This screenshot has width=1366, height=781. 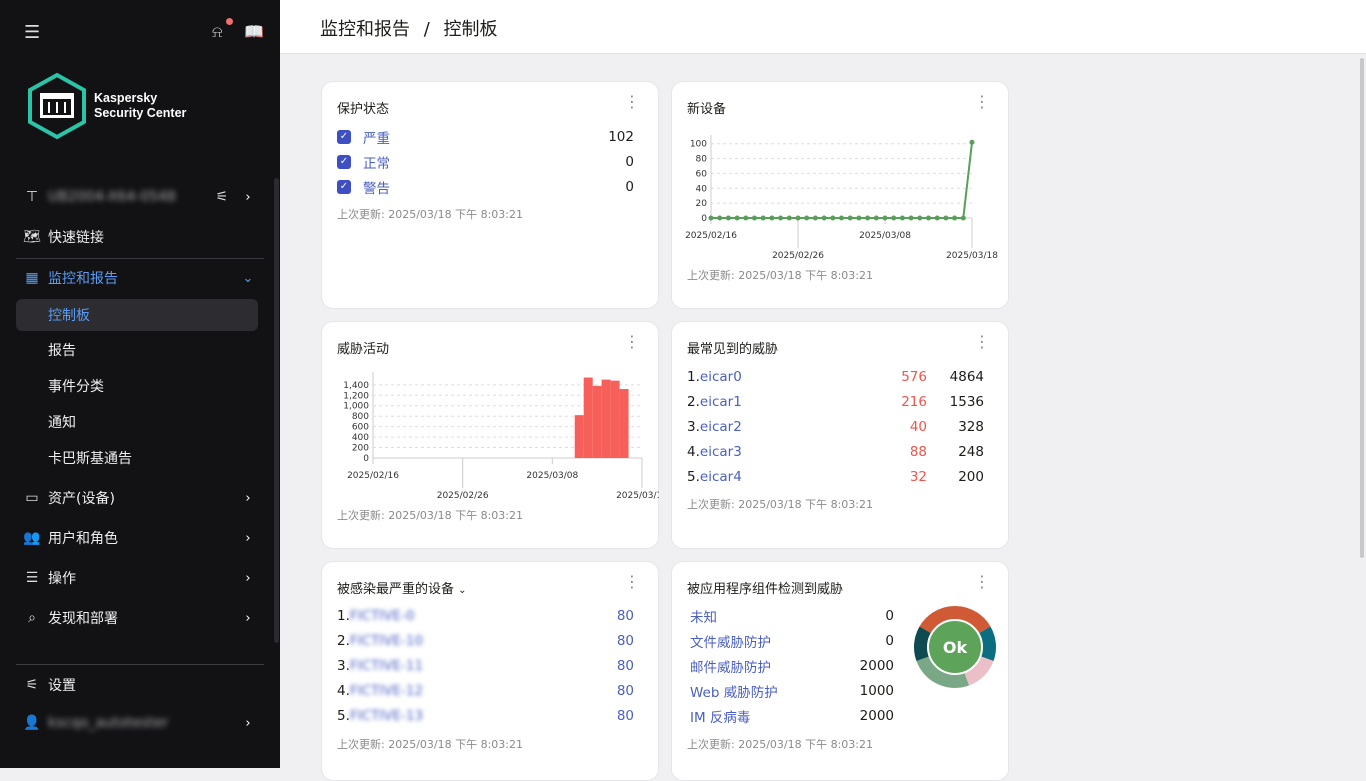 I want to click on brand-name: Kaspersky Security Center, so click(x=140, y=105).